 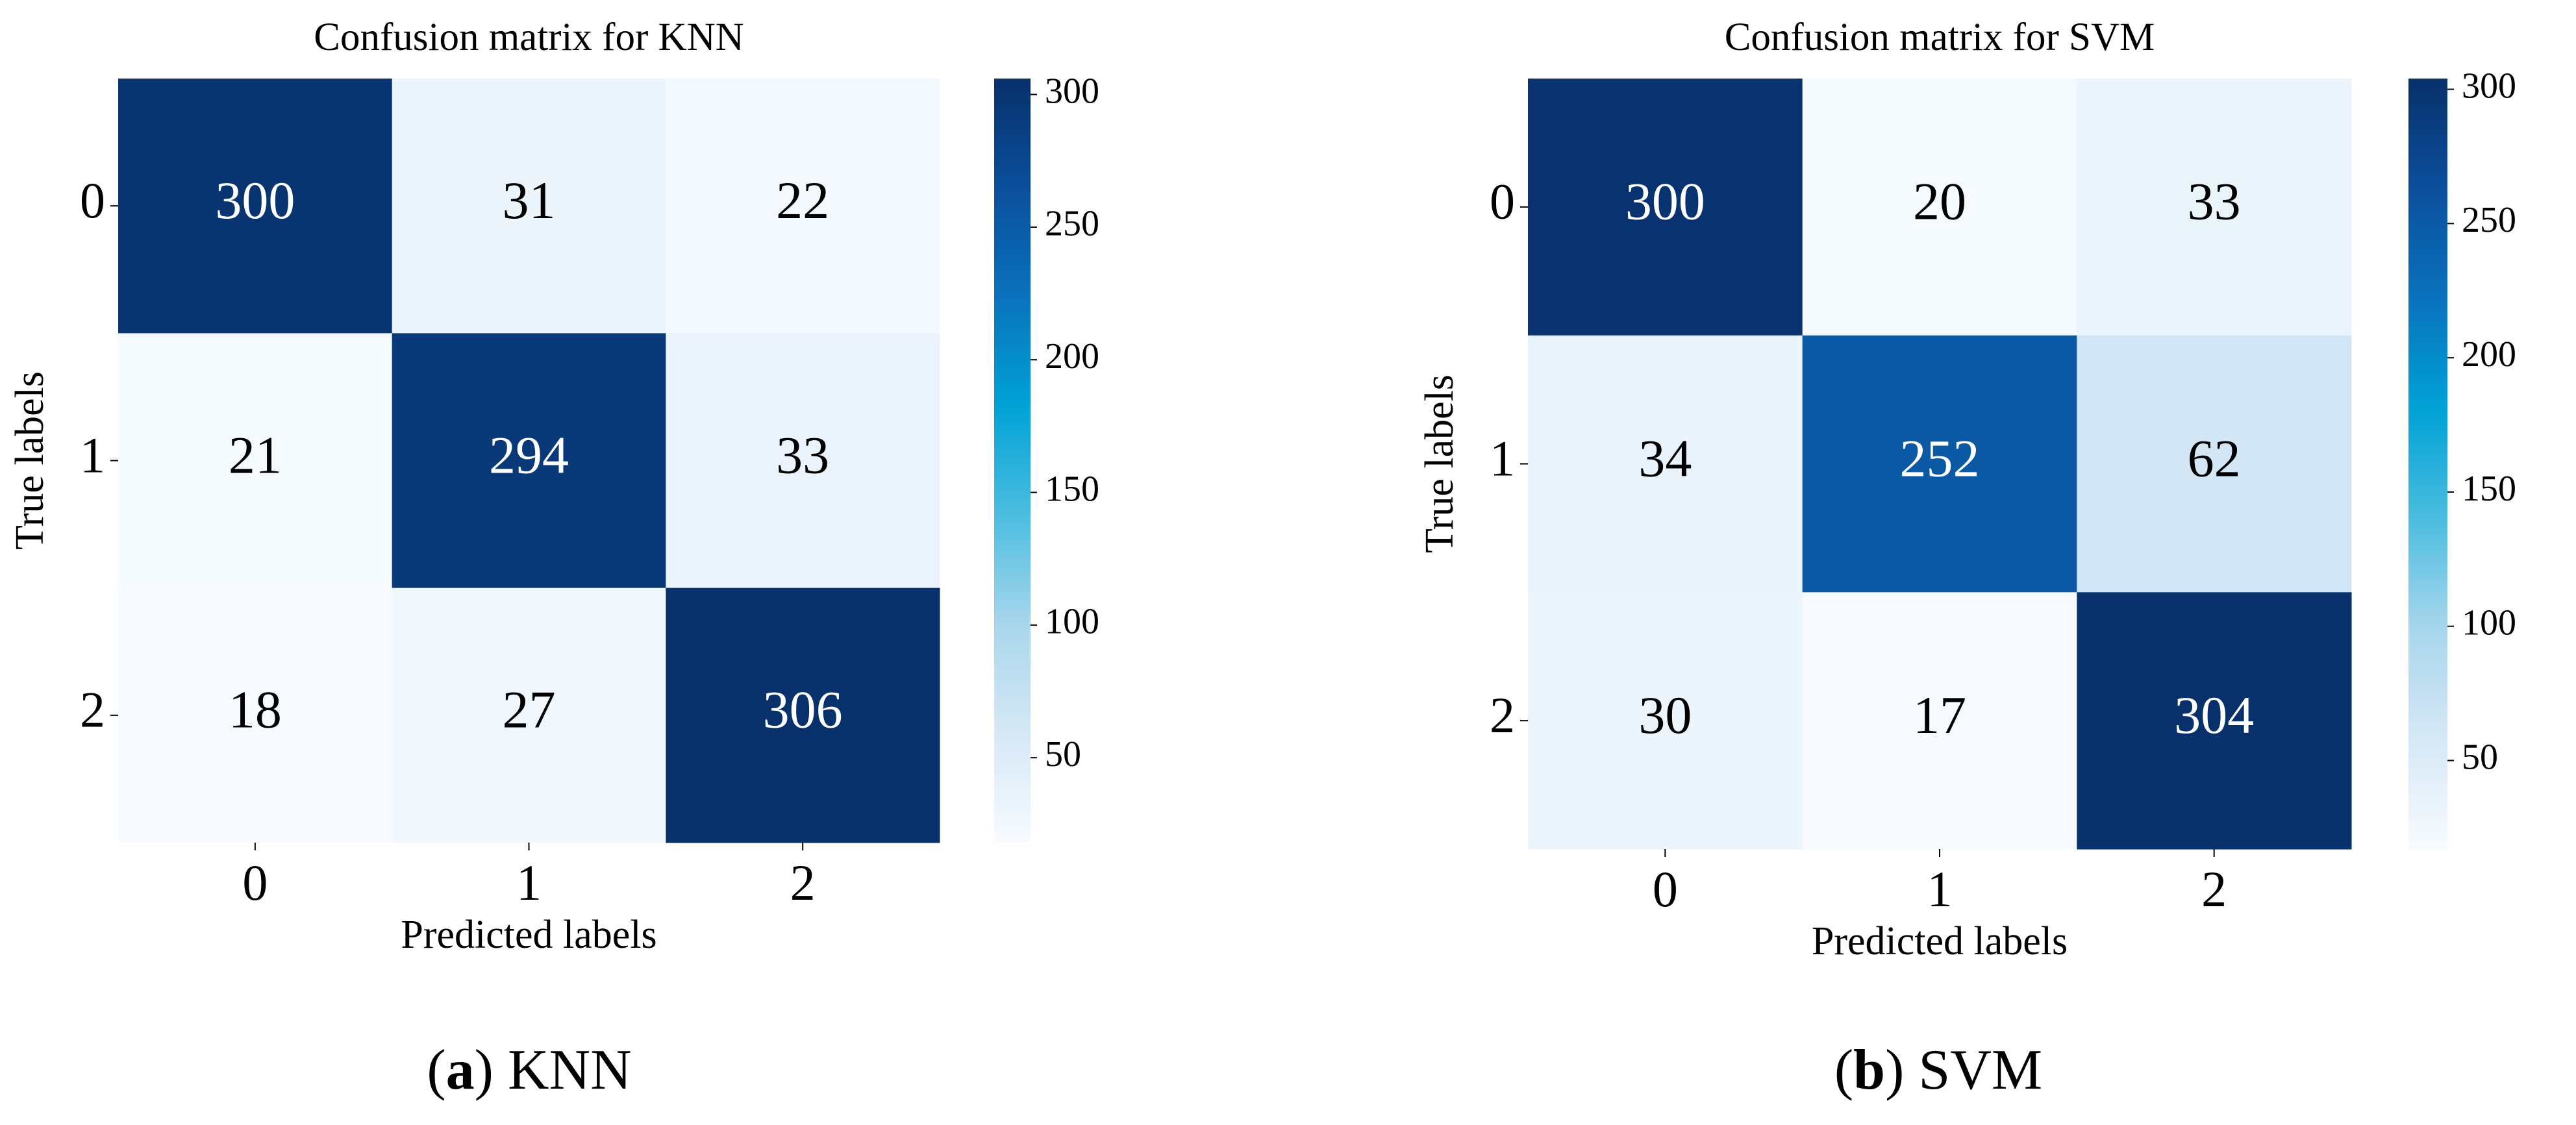 What do you see at coordinates (255, 455) in the screenshot?
I see `cell-value-label: 21` at bounding box center [255, 455].